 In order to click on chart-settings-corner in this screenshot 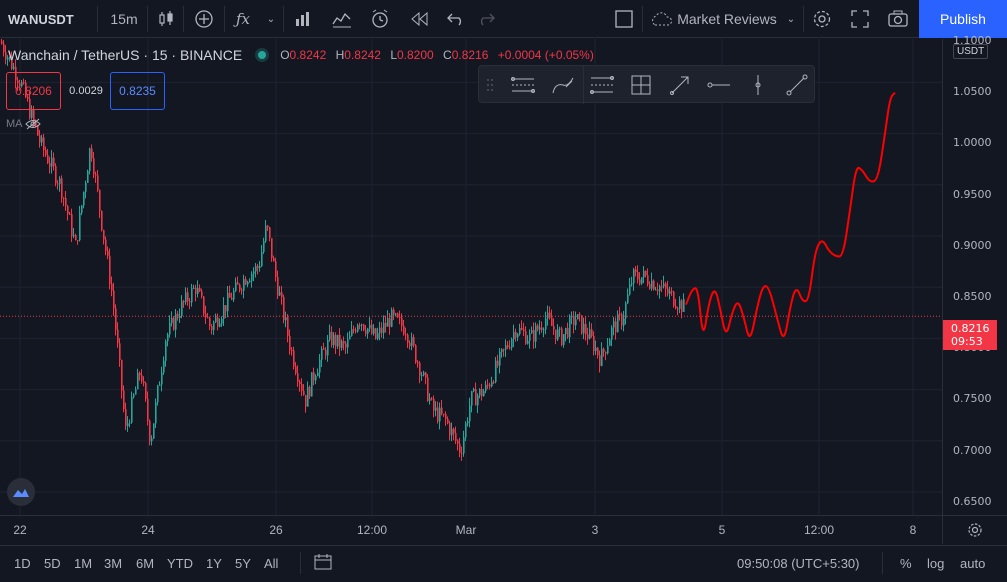, I will do `click(974, 529)`.